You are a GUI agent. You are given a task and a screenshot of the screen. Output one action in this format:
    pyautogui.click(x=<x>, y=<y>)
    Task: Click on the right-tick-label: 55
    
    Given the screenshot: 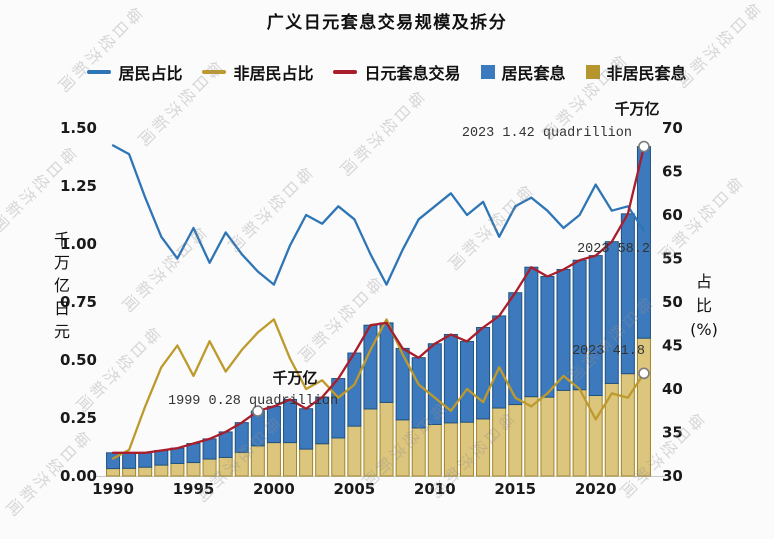 What is the action you would take?
    pyautogui.click(x=672, y=259)
    